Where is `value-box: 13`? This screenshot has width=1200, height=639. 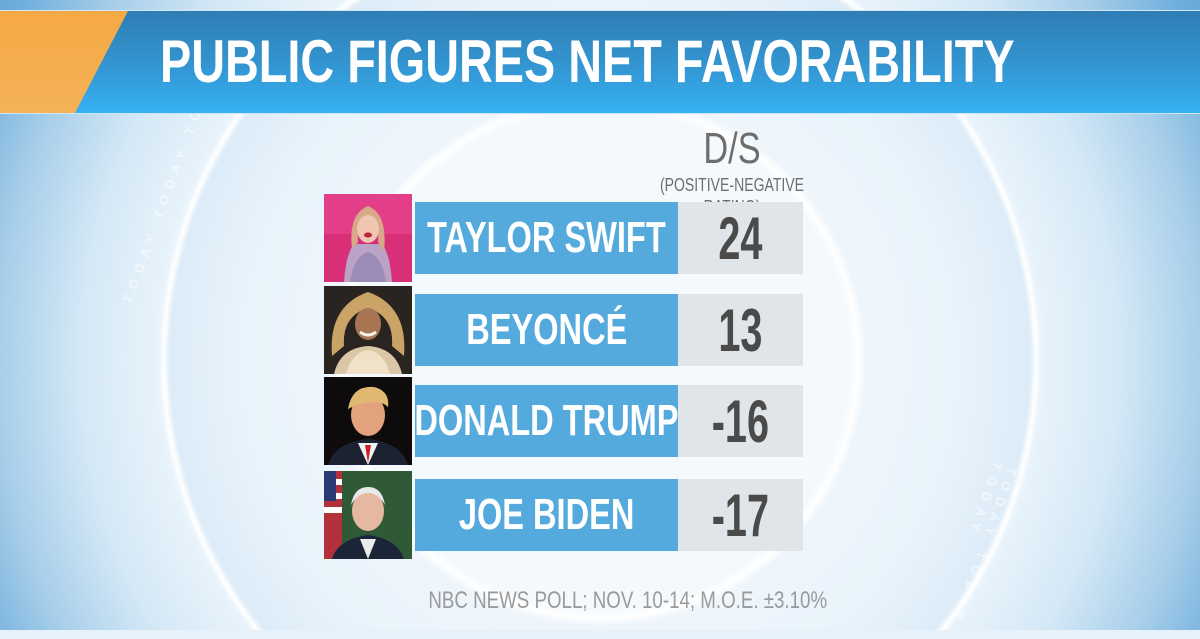
value-box: 13 is located at coordinates (740, 330).